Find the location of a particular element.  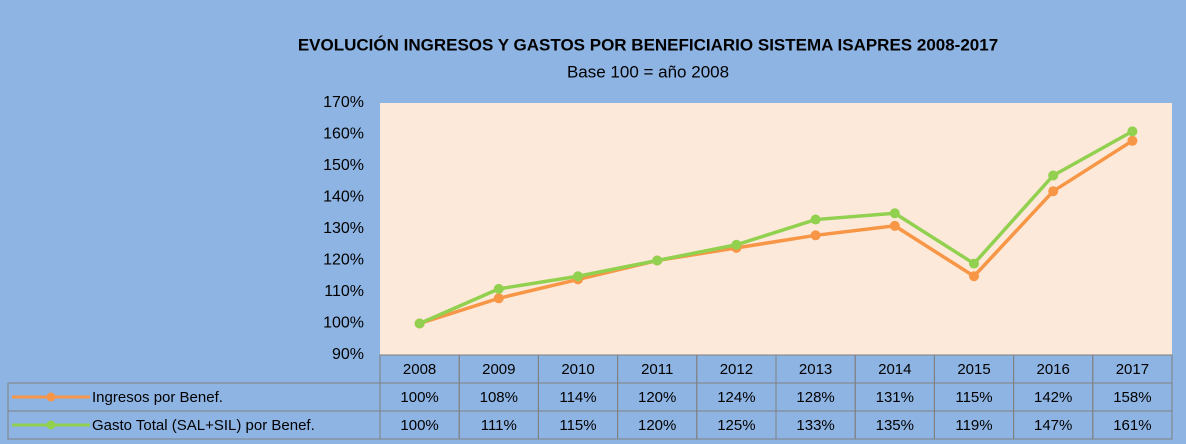

y-tick-label: 130% is located at coordinates (343, 228).